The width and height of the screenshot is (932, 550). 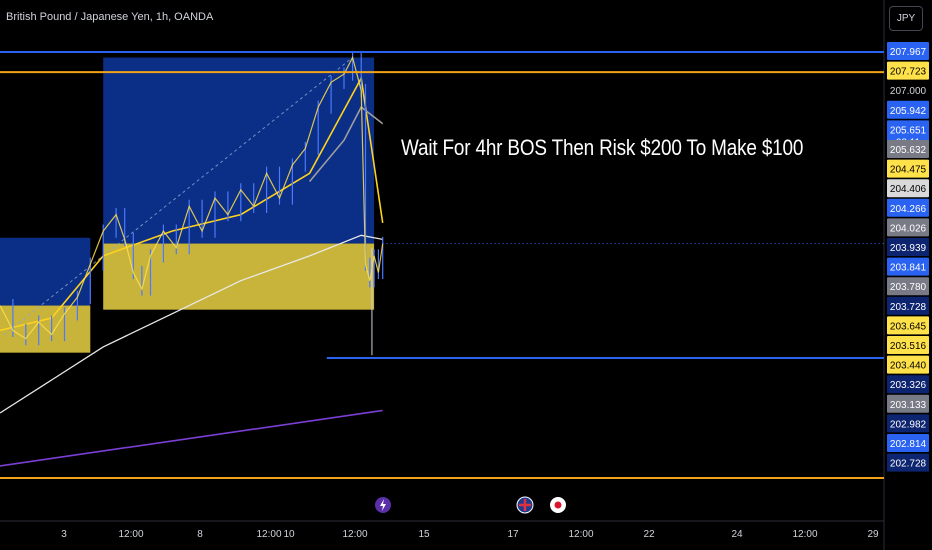 What do you see at coordinates (525, 505) in the screenshot?
I see `uk-flag-cross` at bounding box center [525, 505].